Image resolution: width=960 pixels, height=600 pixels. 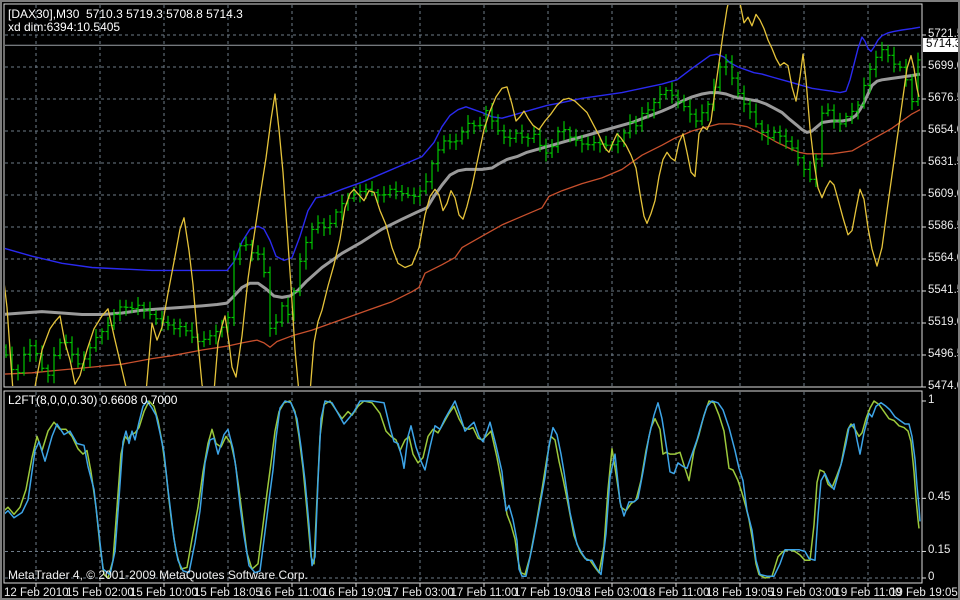 What do you see at coordinates (740, 593) in the screenshot?
I see `time-axis-label: 18 Feb 19:05` at bounding box center [740, 593].